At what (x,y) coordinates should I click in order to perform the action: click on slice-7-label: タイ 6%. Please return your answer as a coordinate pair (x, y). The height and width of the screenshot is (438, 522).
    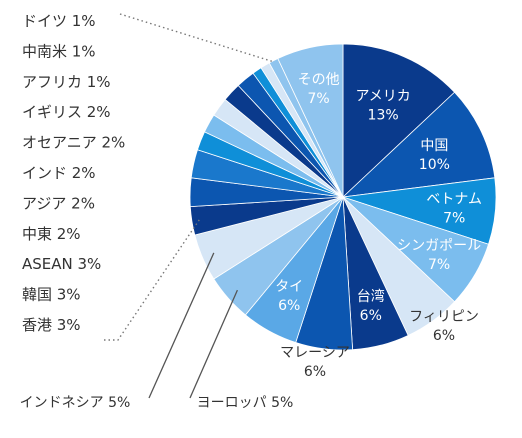
    Looking at the image, I should click on (289, 296).